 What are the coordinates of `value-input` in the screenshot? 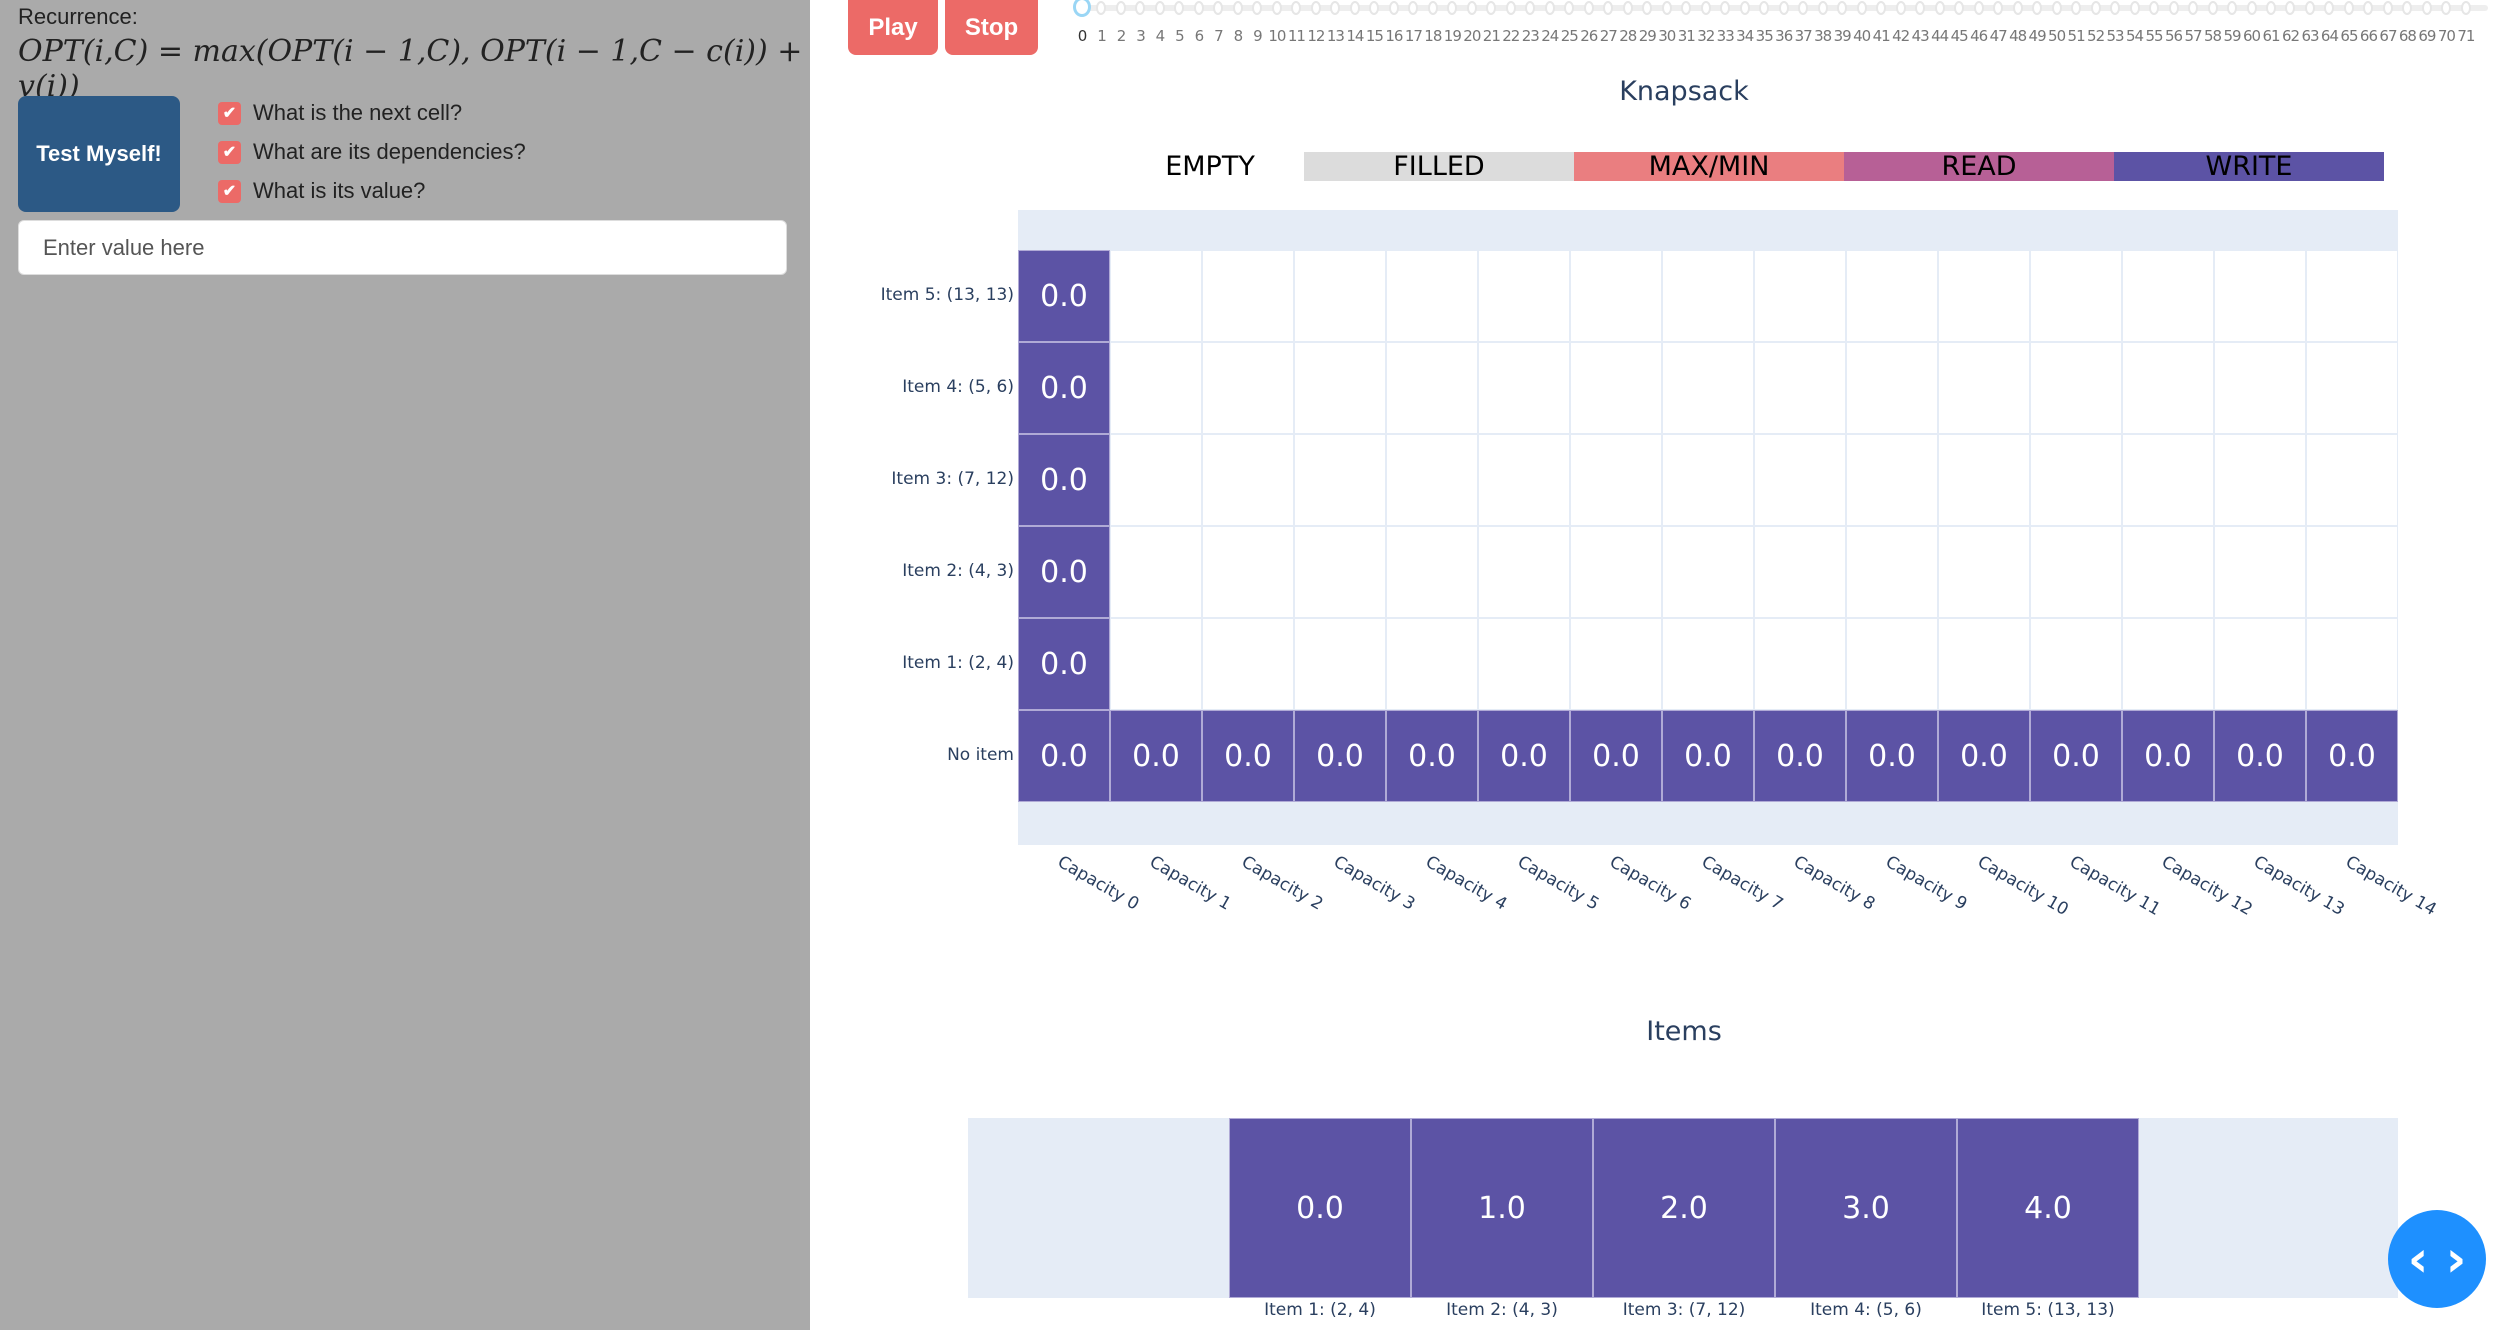 It's located at (402, 247).